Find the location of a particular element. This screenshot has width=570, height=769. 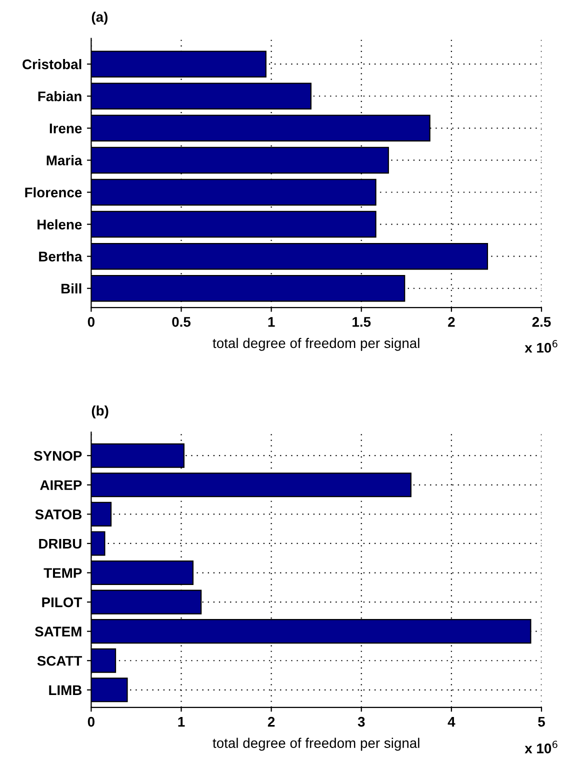

y-tick-label: SYNOP is located at coordinates (58, 455).